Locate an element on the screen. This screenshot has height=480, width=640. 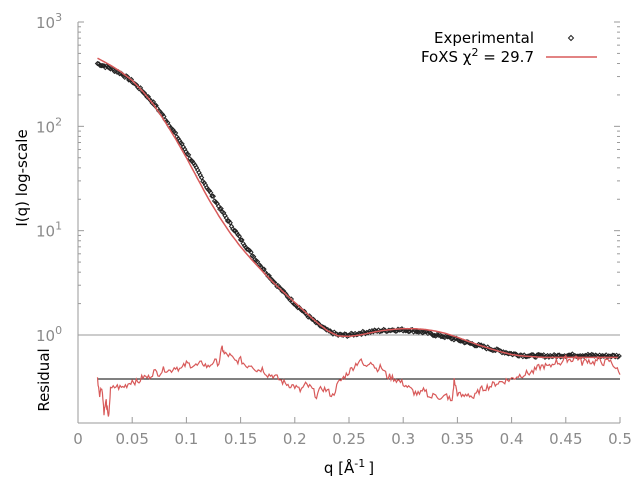
x-axis-label: q [Å-1] is located at coordinates (349, 467).